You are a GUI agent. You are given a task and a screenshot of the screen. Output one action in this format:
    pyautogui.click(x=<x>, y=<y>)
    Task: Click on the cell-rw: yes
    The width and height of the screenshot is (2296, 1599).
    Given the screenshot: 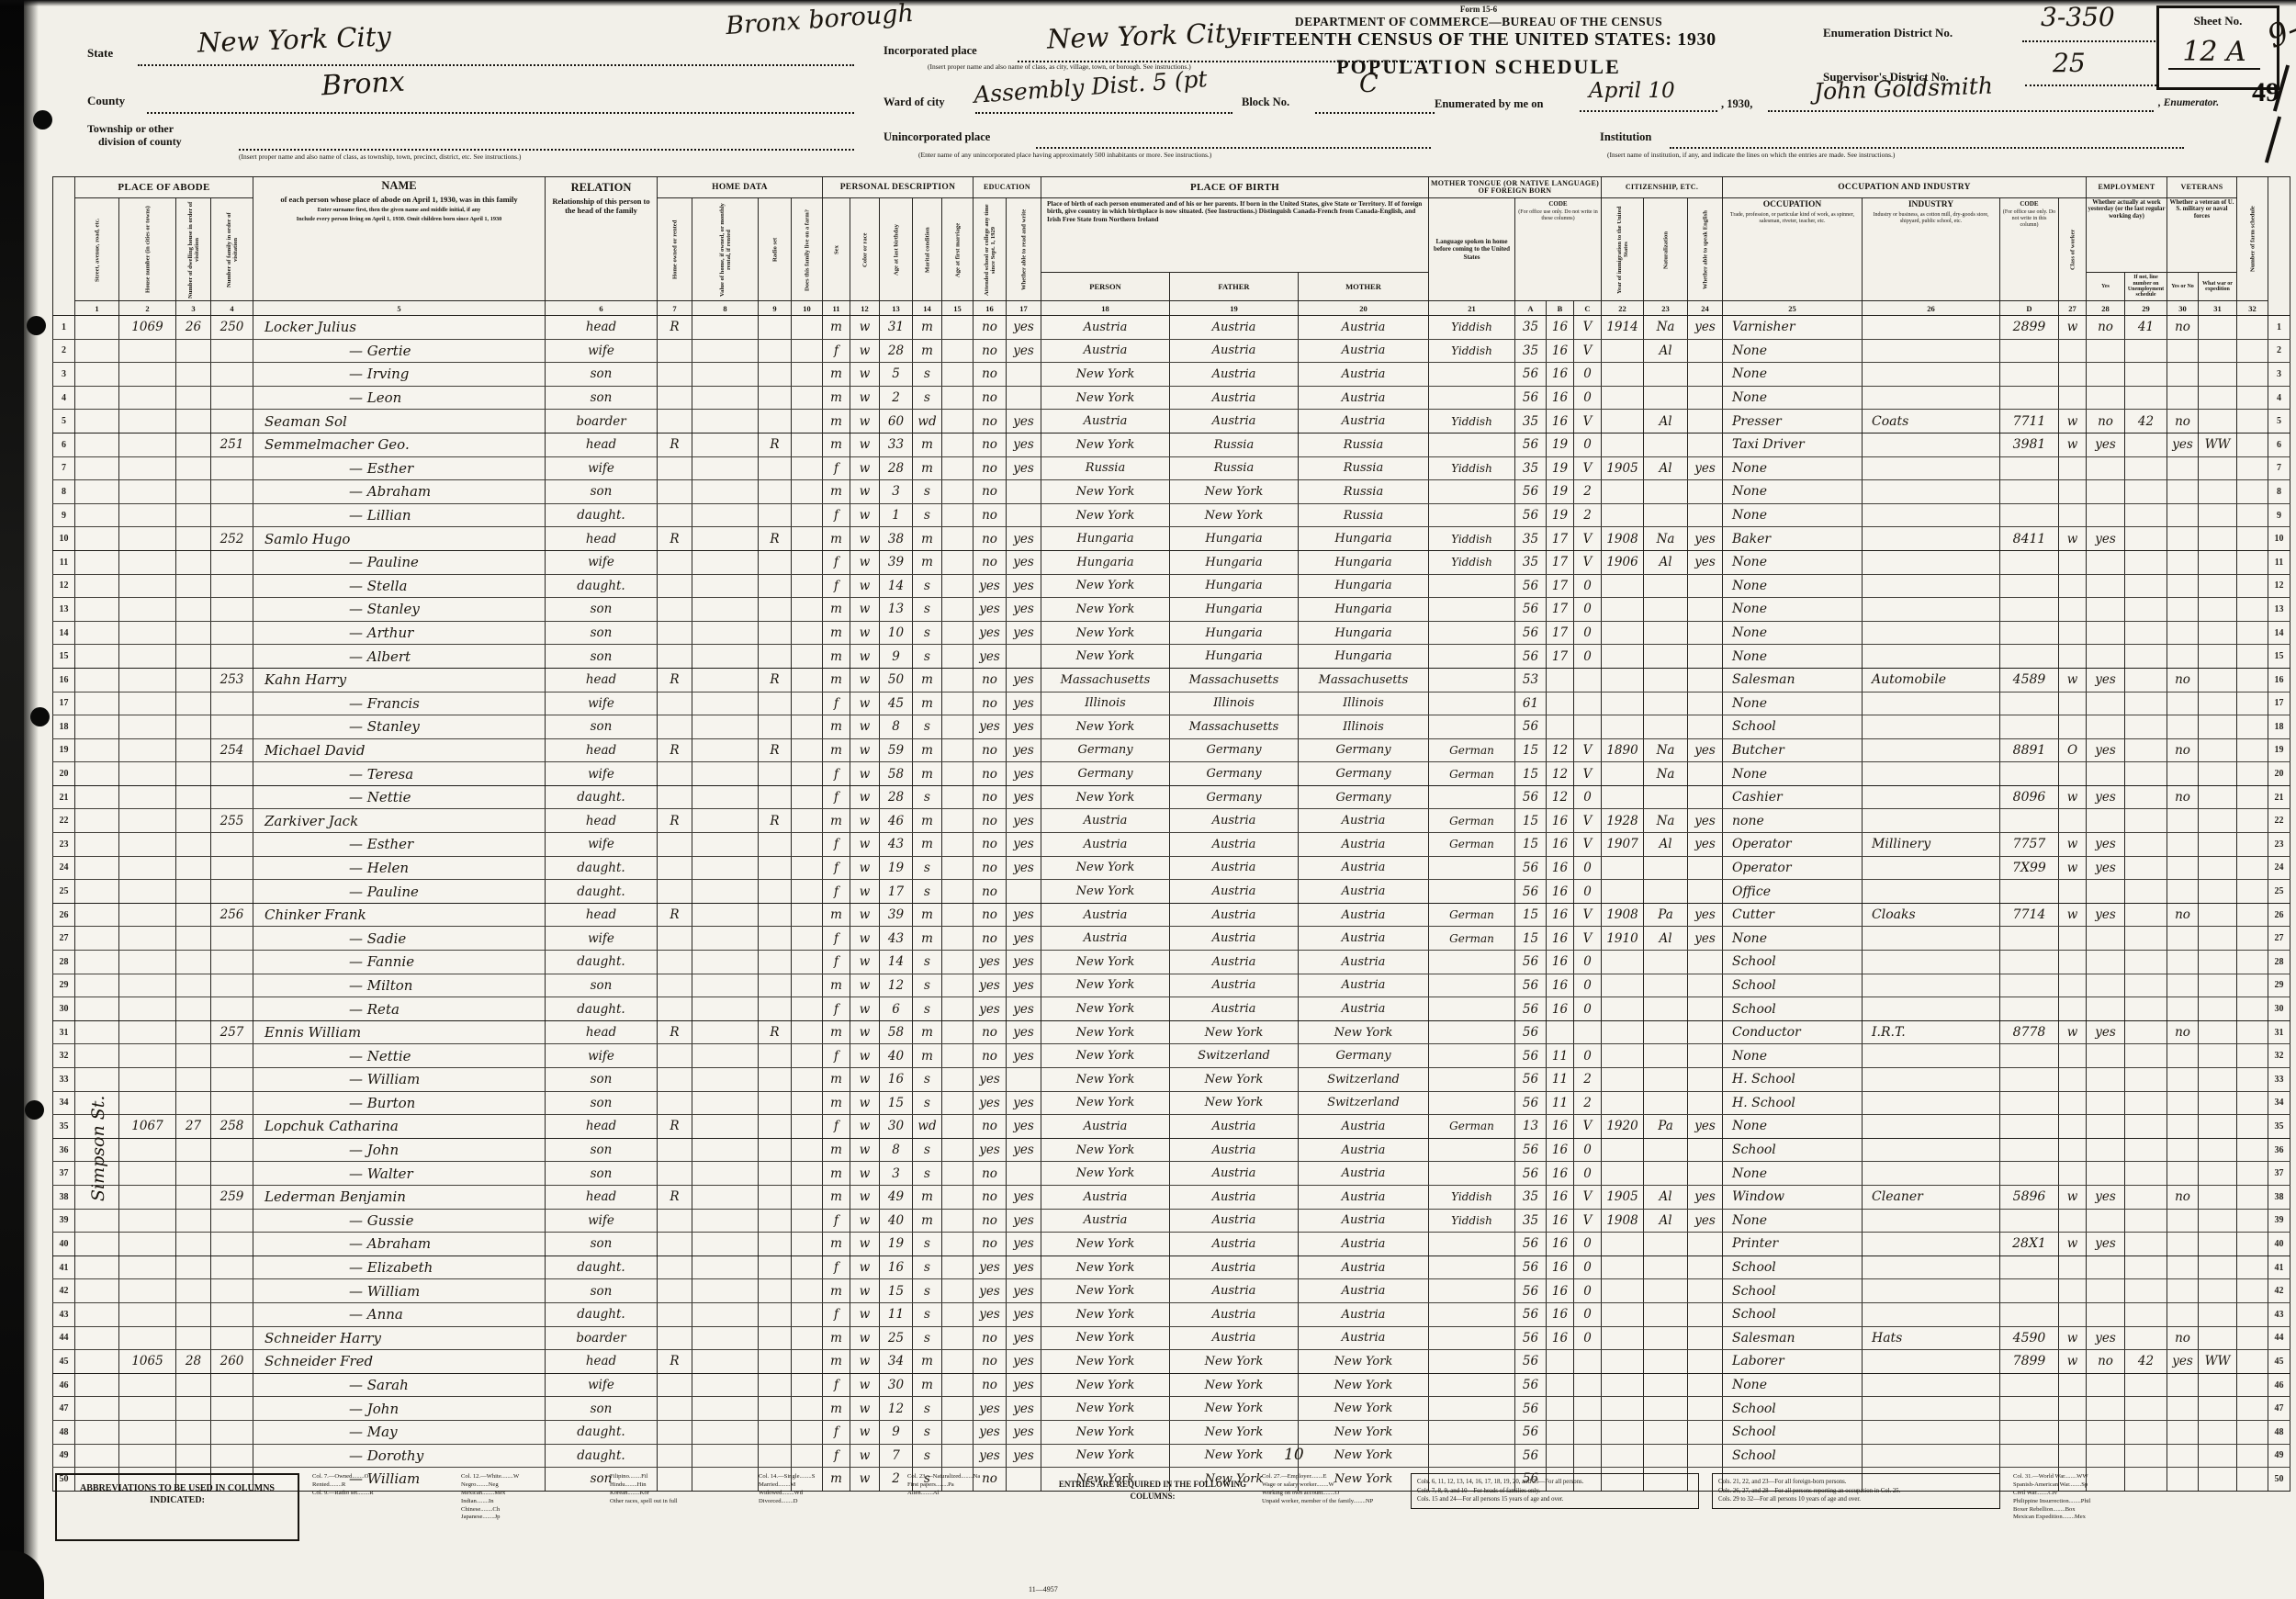 What is the action you would take?
    pyautogui.click(x=1023, y=538)
    